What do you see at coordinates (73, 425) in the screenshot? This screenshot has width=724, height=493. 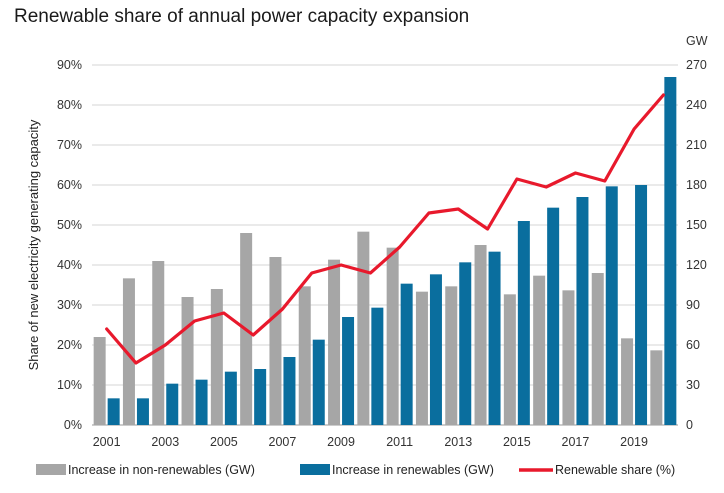 I see `y-tick-label: 0%` at bounding box center [73, 425].